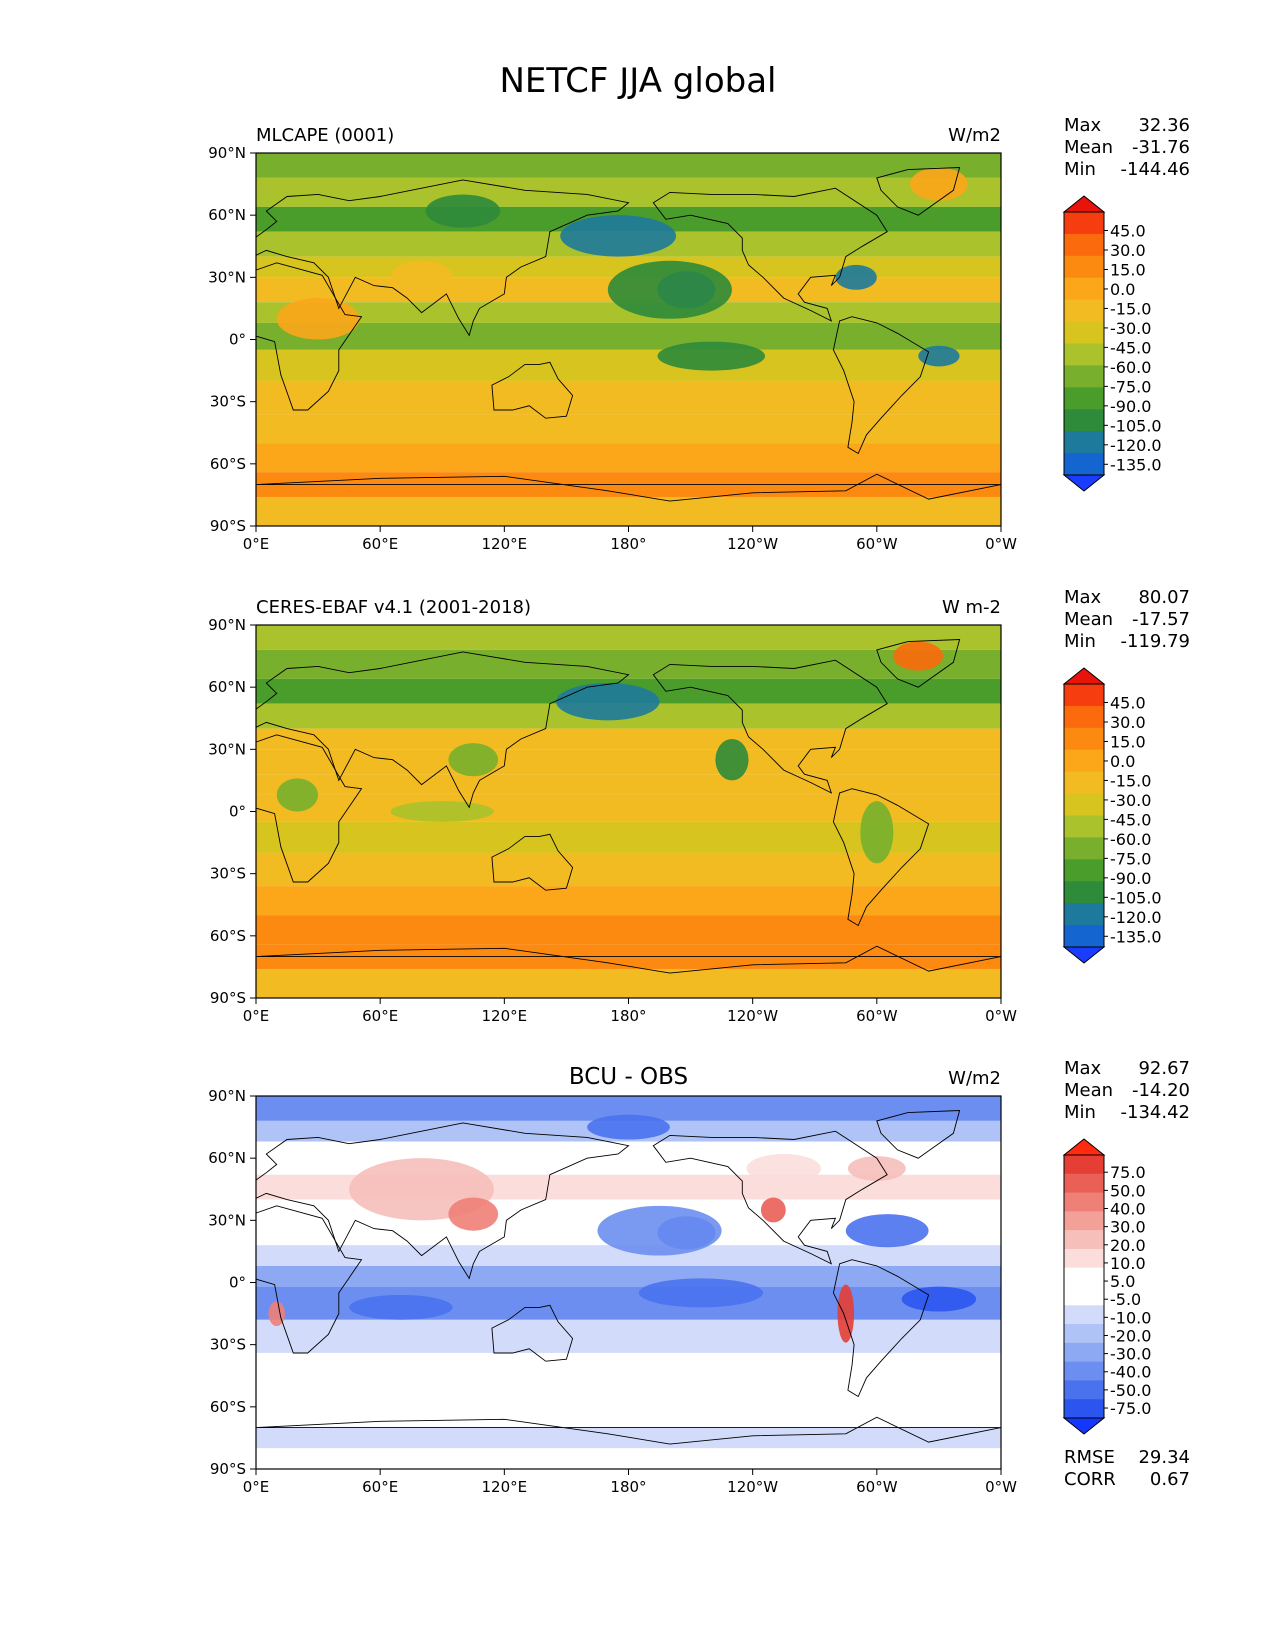  I want to click on colorbar-label: -5.0, so click(1125, 1299).